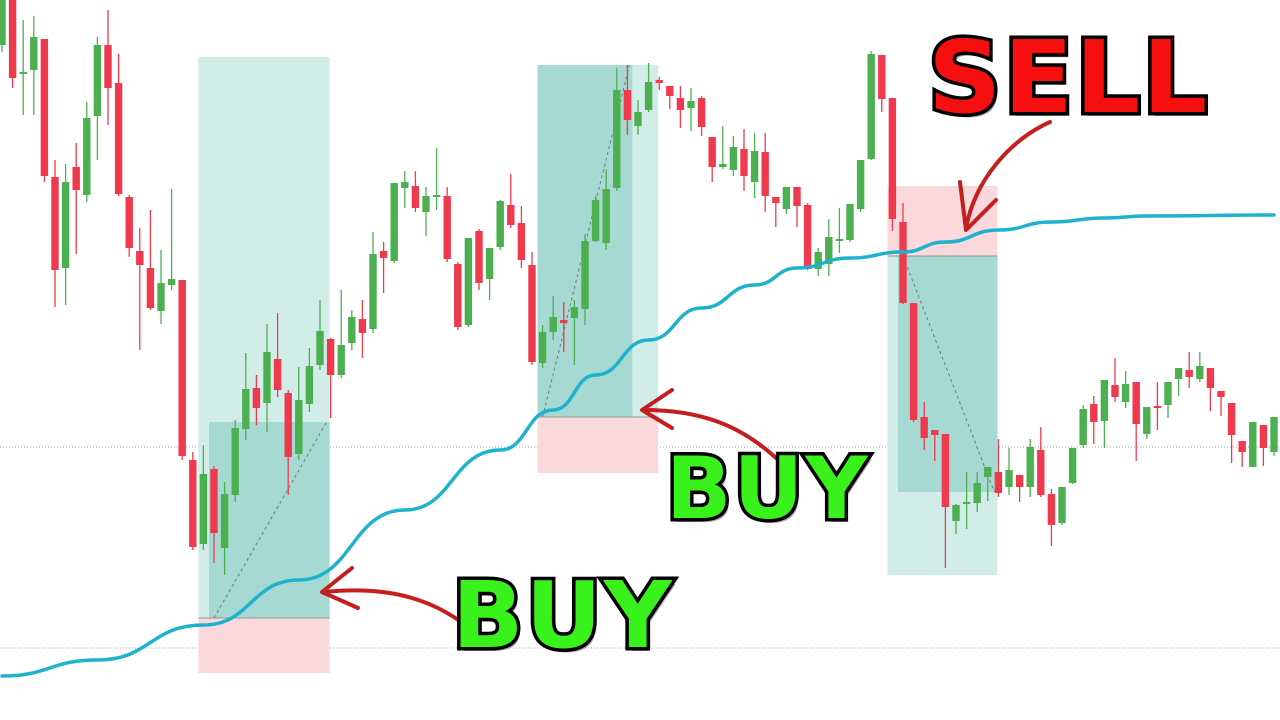 The image size is (1280, 720). What do you see at coordinates (561, 615) in the screenshot?
I see `buy-label: BUY` at bounding box center [561, 615].